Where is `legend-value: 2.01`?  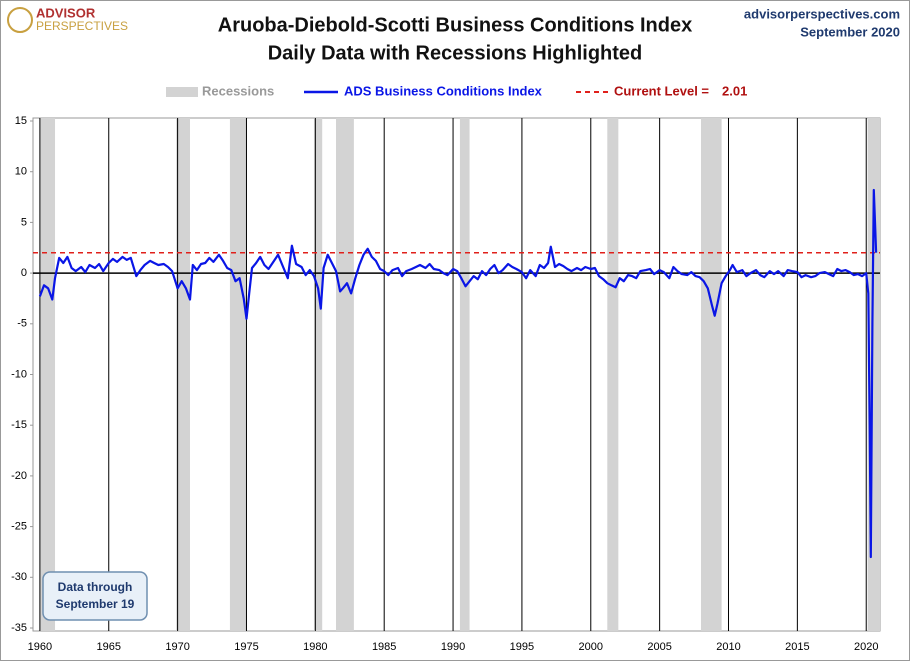 legend-value: 2.01 is located at coordinates (734, 90).